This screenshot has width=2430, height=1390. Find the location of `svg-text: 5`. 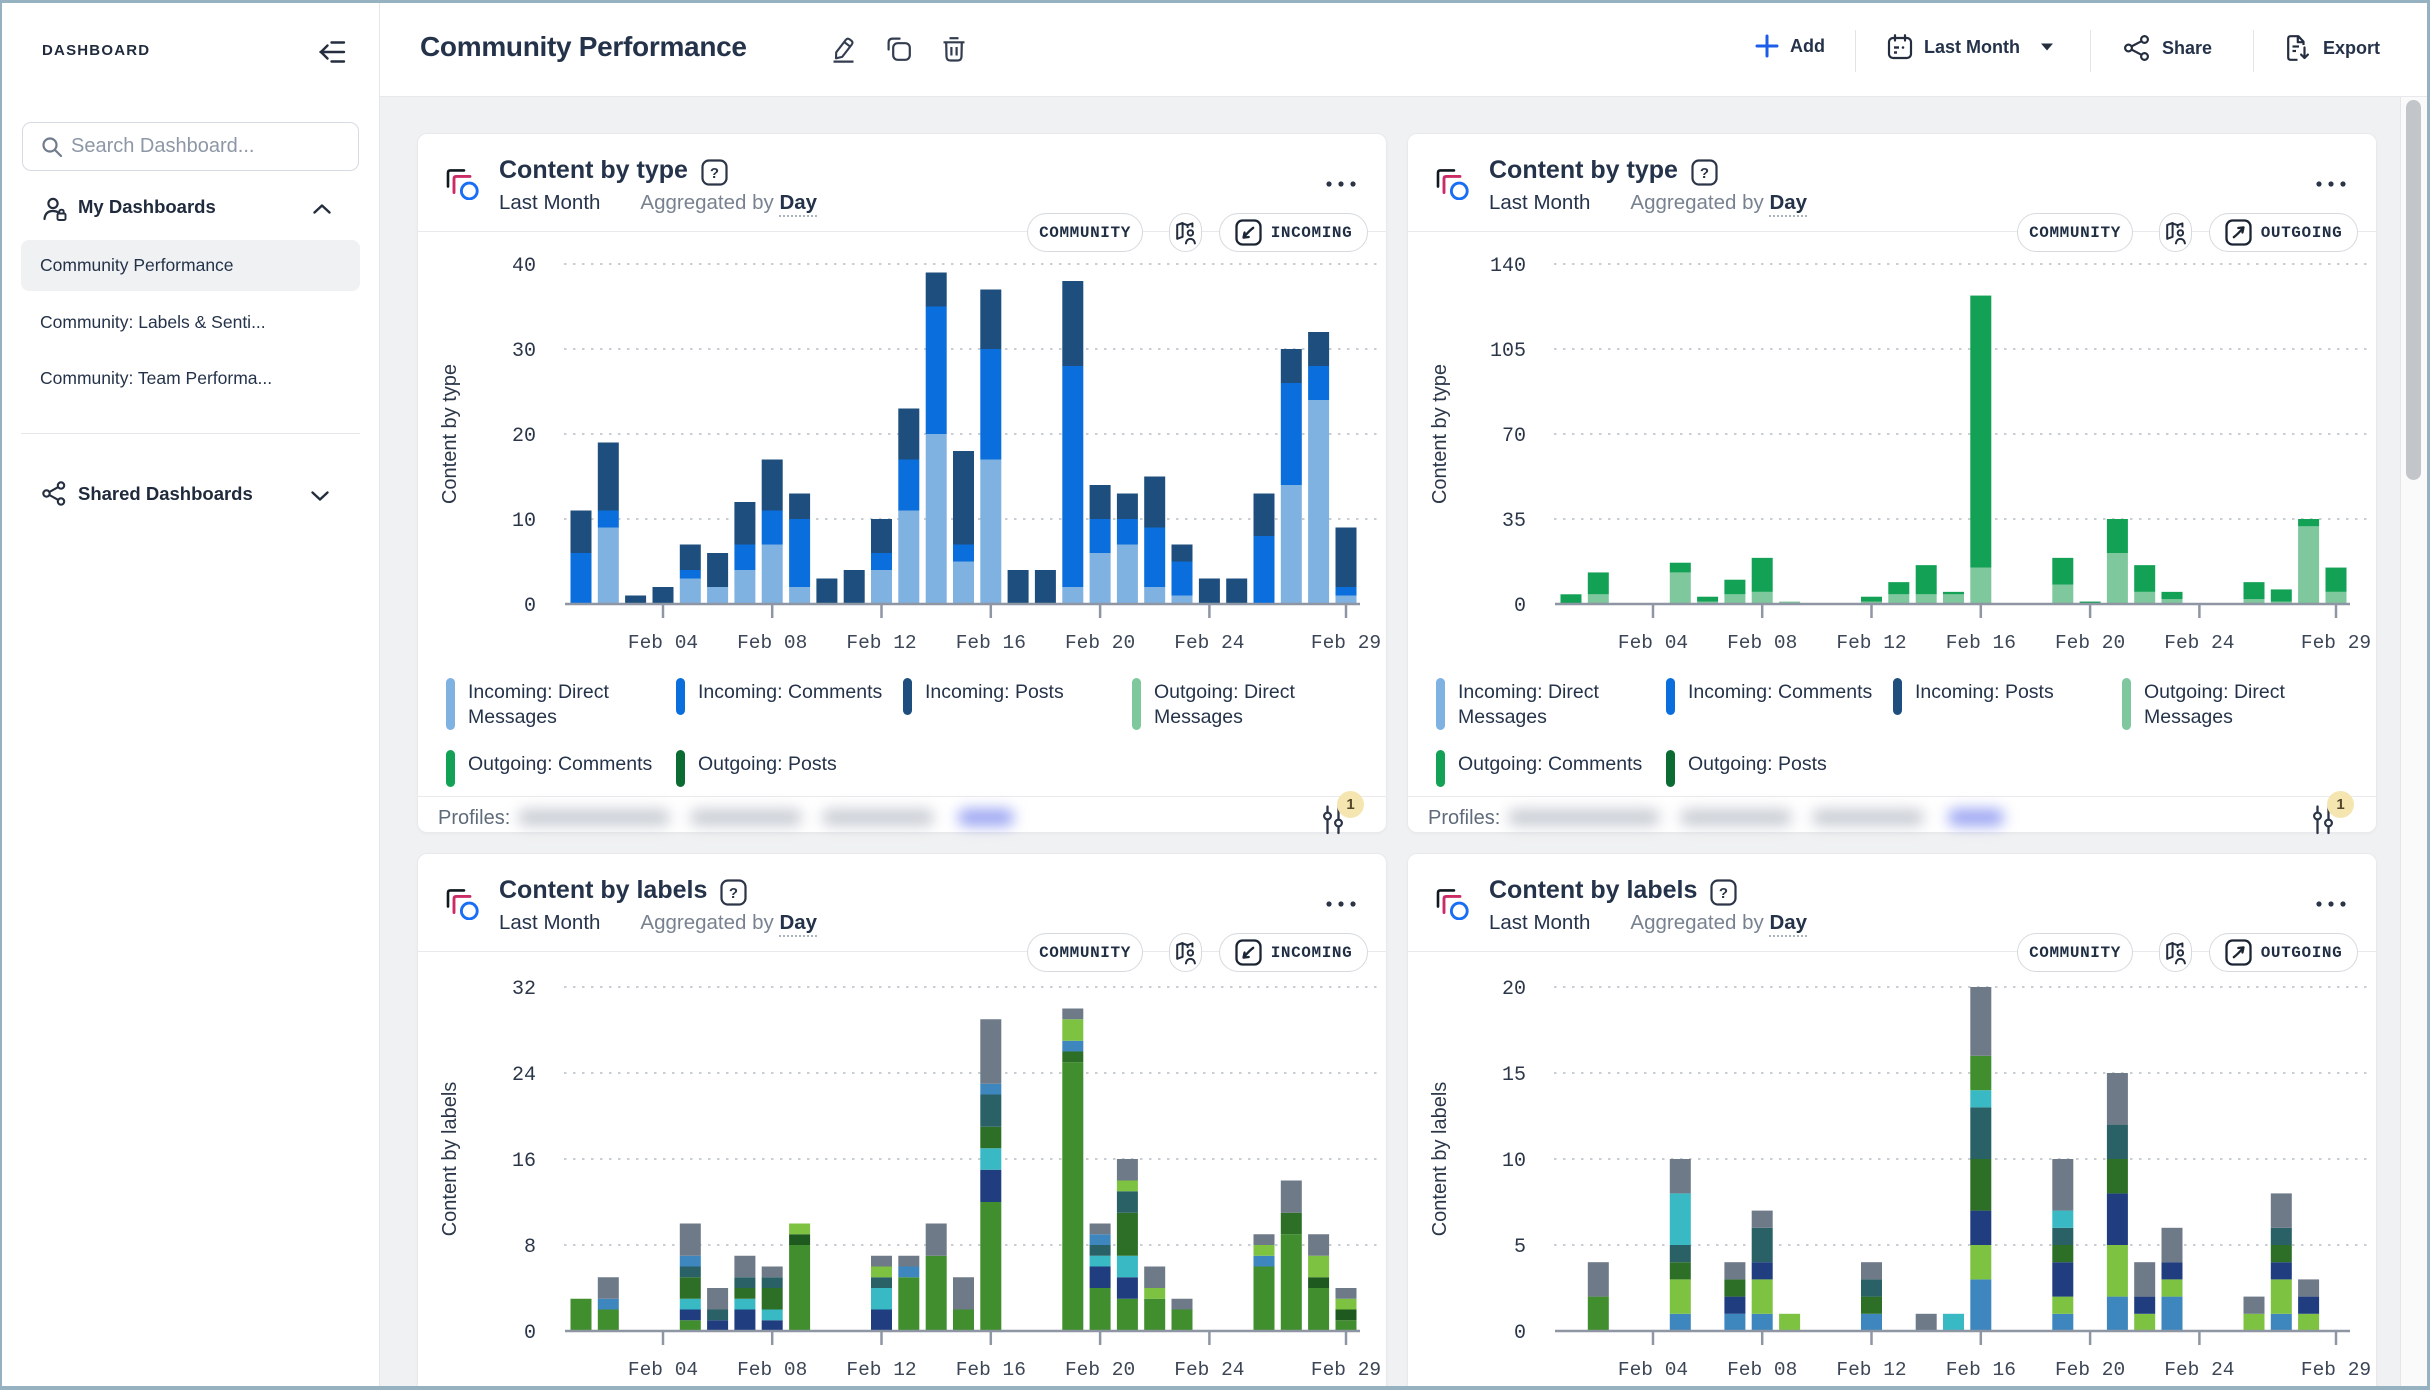

svg-text: 5 is located at coordinates (1520, 1247).